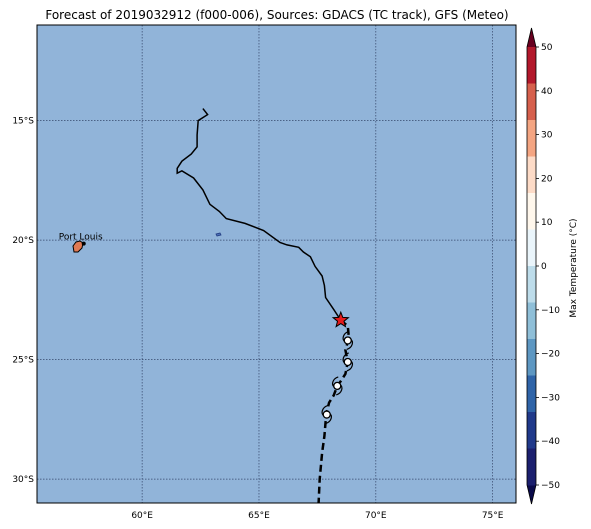  I want to click on colorbar-tick-label: 10, so click(547, 223).